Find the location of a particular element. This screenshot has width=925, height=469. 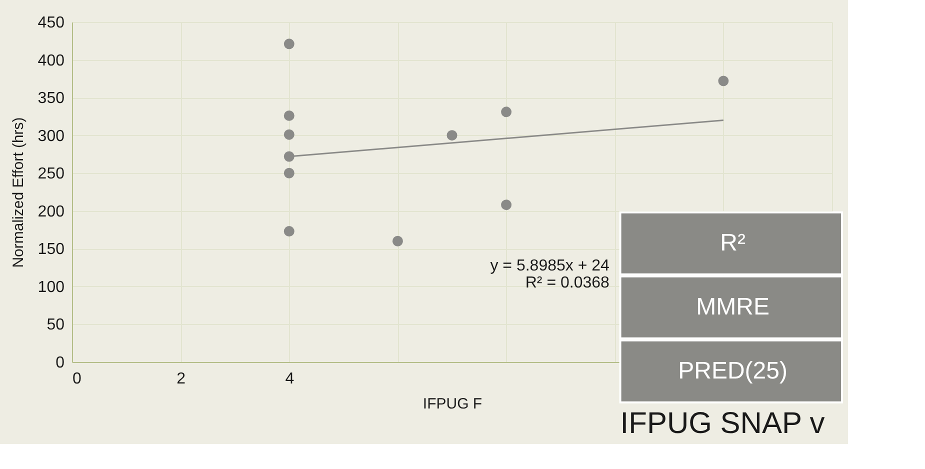

y-tick-label: 400 is located at coordinates (51, 61).